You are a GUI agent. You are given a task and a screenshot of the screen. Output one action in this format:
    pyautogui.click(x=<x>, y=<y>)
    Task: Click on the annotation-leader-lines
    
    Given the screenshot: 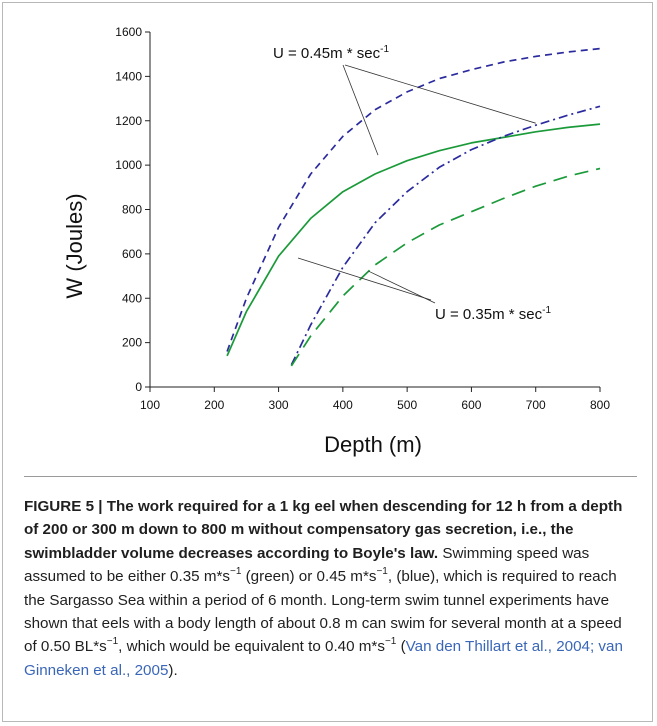 What is the action you would take?
    pyautogui.click(x=416, y=184)
    